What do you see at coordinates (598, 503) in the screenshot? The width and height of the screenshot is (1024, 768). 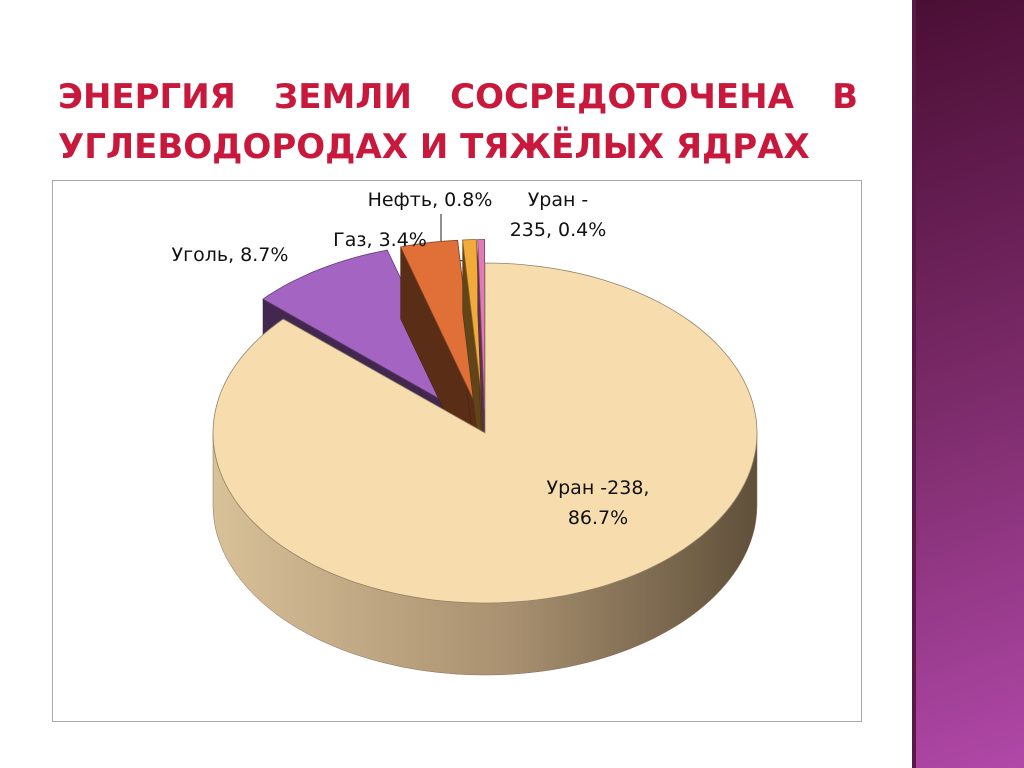 I see `data-label: Уран -238, 86.7%` at bounding box center [598, 503].